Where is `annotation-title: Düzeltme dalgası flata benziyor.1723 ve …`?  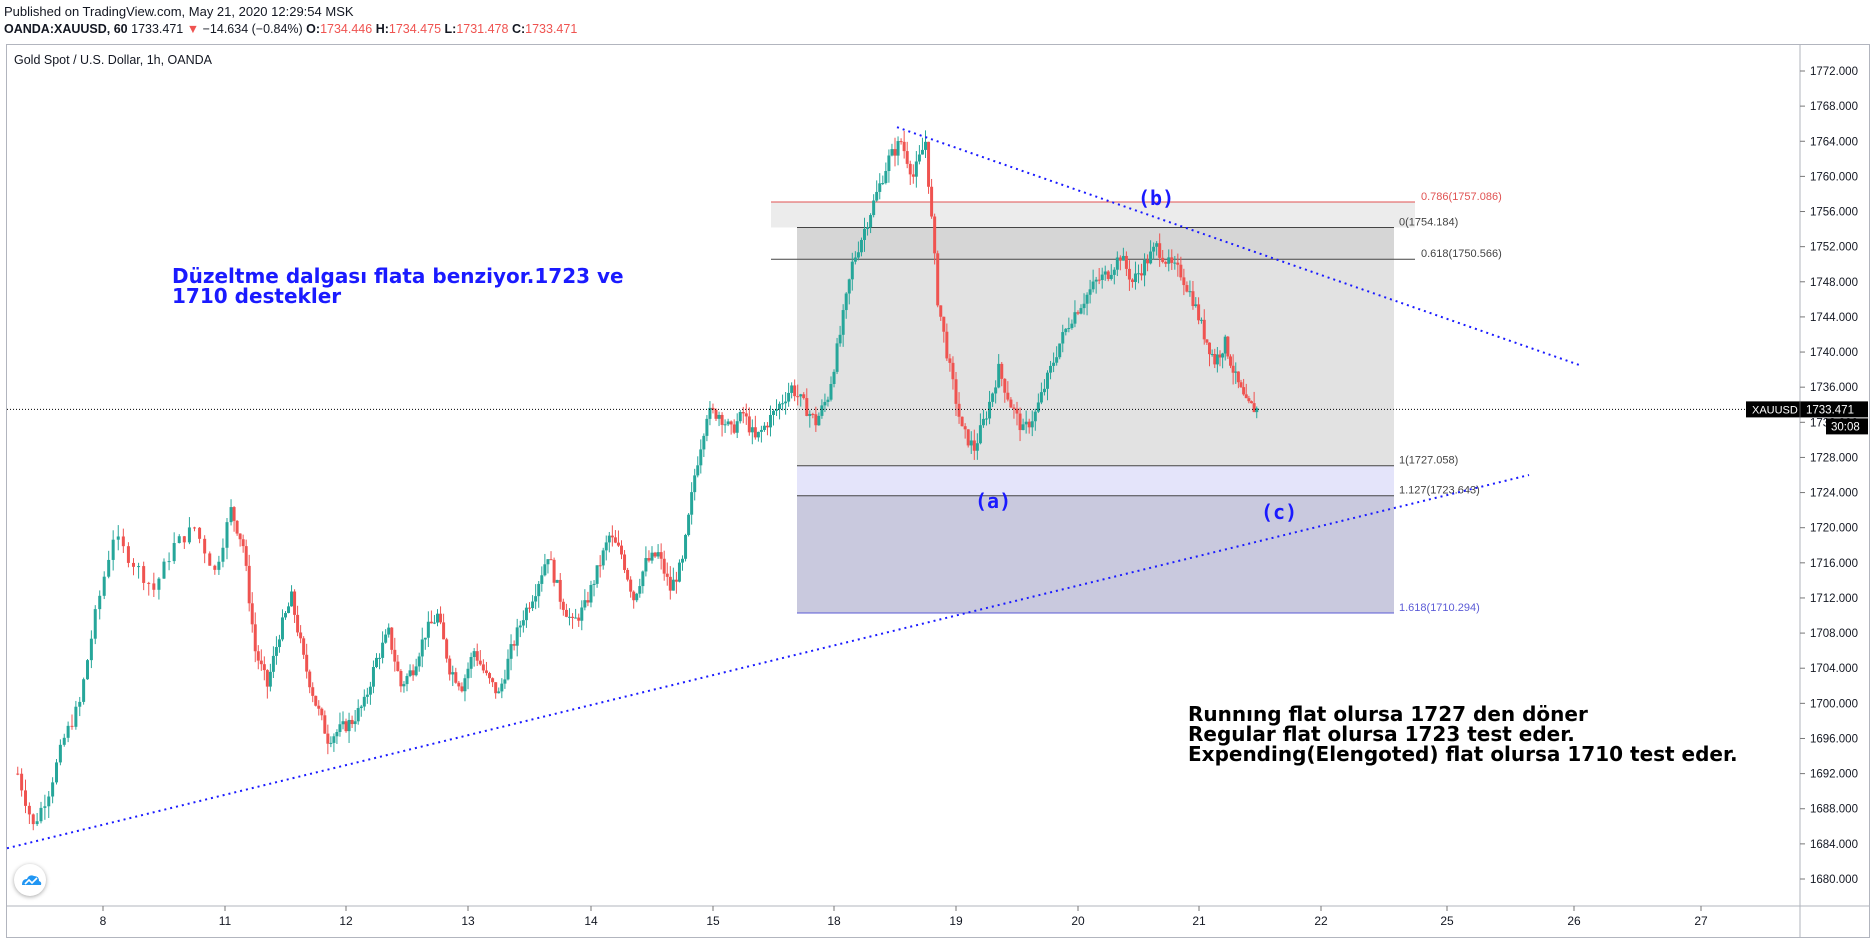 annotation-title: Düzeltme dalgası flata benziyor.1723 ve … is located at coordinates (398, 286).